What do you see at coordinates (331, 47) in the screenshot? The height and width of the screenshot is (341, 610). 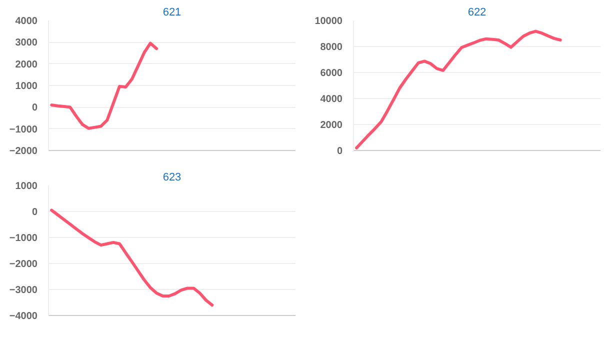 I see `y-tick-label: 8000` at bounding box center [331, 47].